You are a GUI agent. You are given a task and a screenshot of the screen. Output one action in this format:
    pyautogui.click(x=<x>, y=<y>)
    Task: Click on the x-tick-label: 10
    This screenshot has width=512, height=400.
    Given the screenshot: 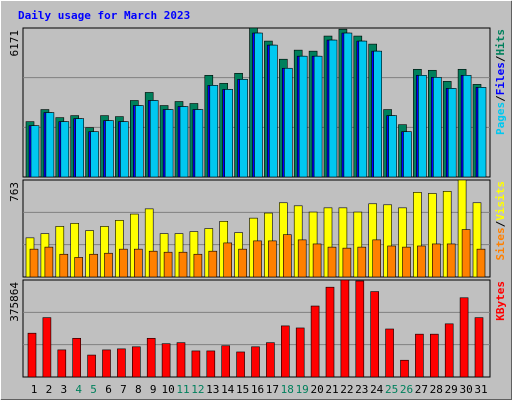 What is the action you would take?
    pyautogui.click(x=167, y=389)
    